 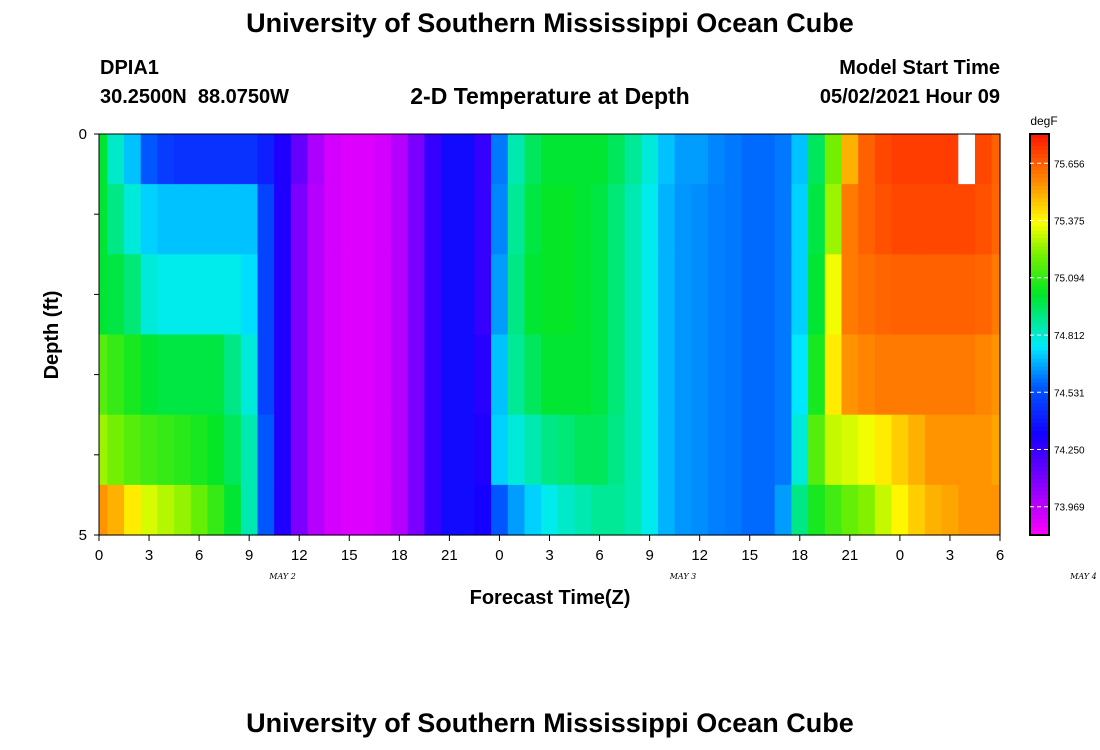 What do you see at coordinates (195, 97) in the screenshot?
I see `station-coordinates: 30.2500N 88.0750W` at bounding box center [195, 97].